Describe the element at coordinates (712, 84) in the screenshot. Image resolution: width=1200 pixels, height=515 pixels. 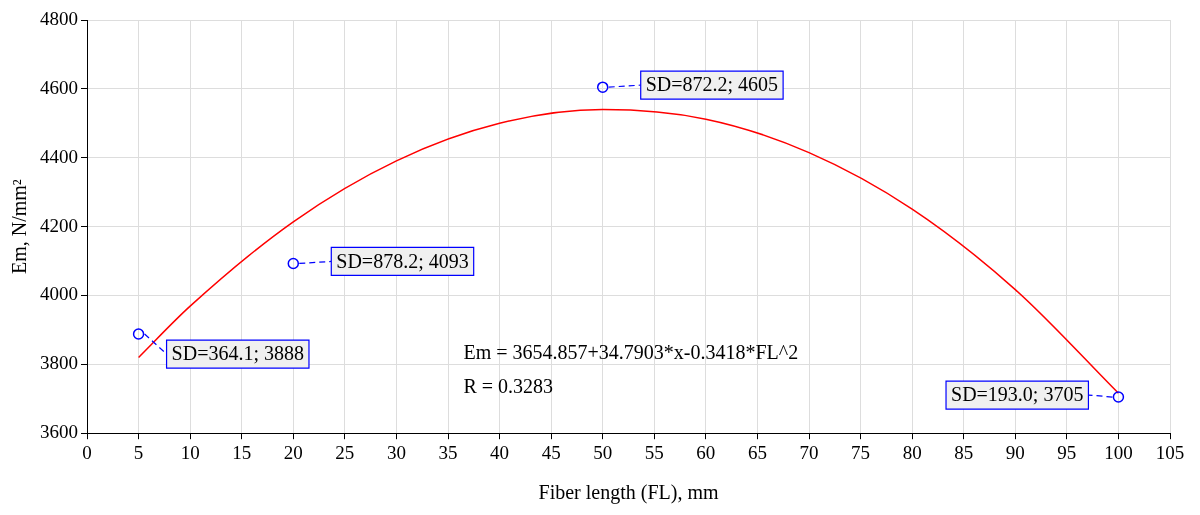
I see `annotation: SD=872.2; 4605` at that location.